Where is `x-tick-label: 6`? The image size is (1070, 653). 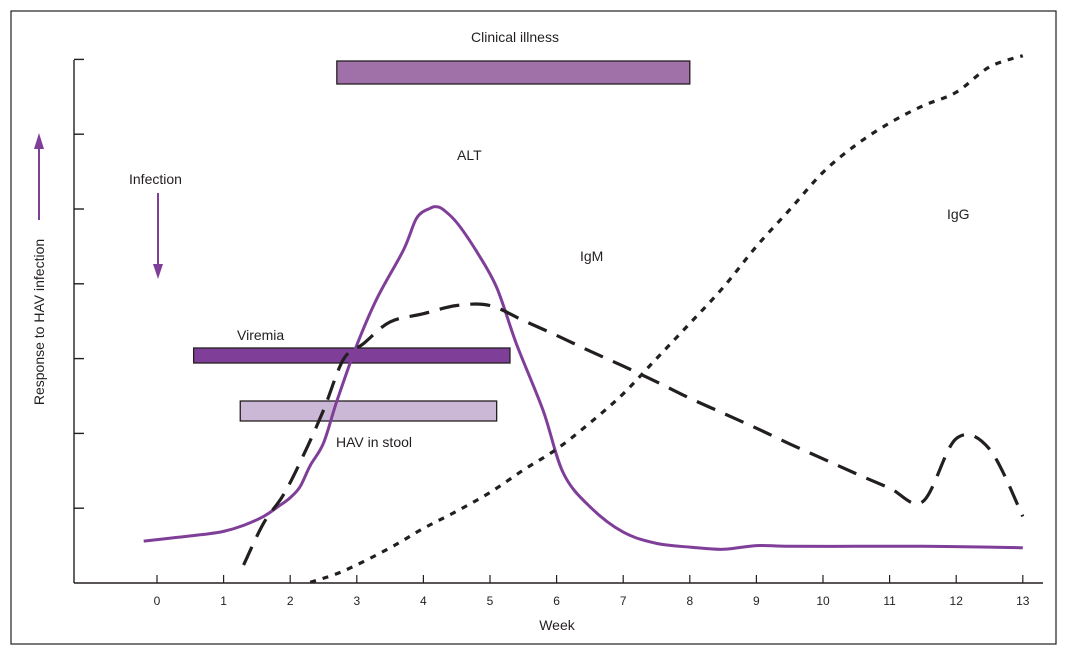
x-tick-label: 6 is located at coordinates (556, 601).